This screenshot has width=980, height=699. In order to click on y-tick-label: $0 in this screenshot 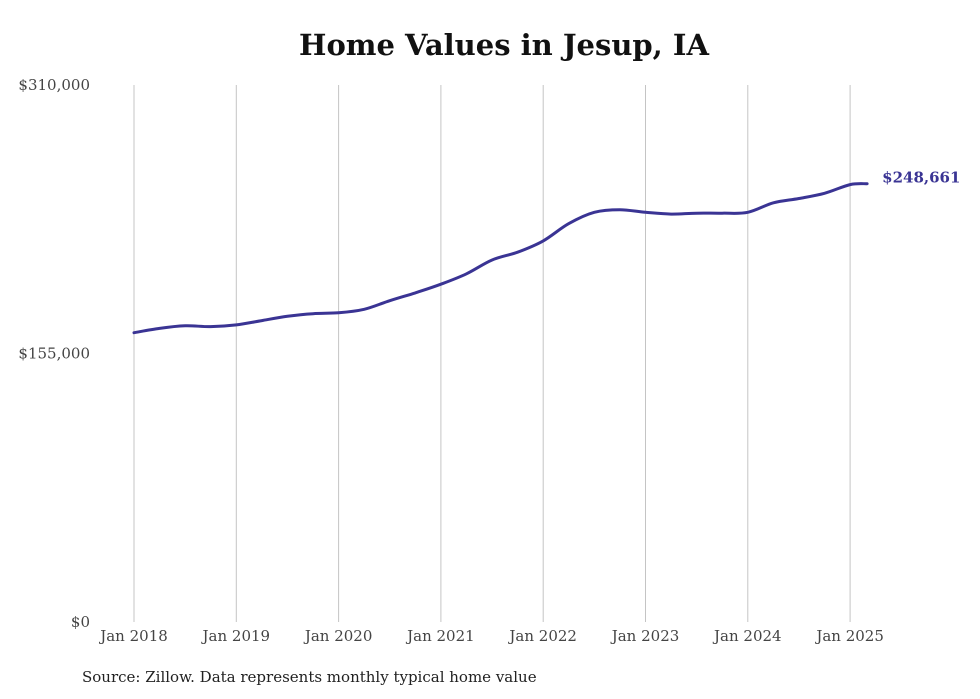, I will do `click(80, 622)`.